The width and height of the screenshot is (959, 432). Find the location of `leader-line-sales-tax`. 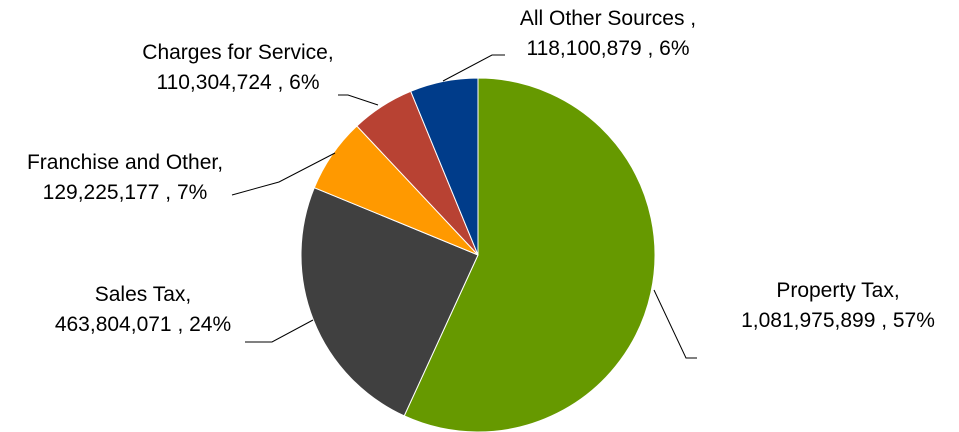

leader-line-sales-tax is located at coordinates (279, 331).